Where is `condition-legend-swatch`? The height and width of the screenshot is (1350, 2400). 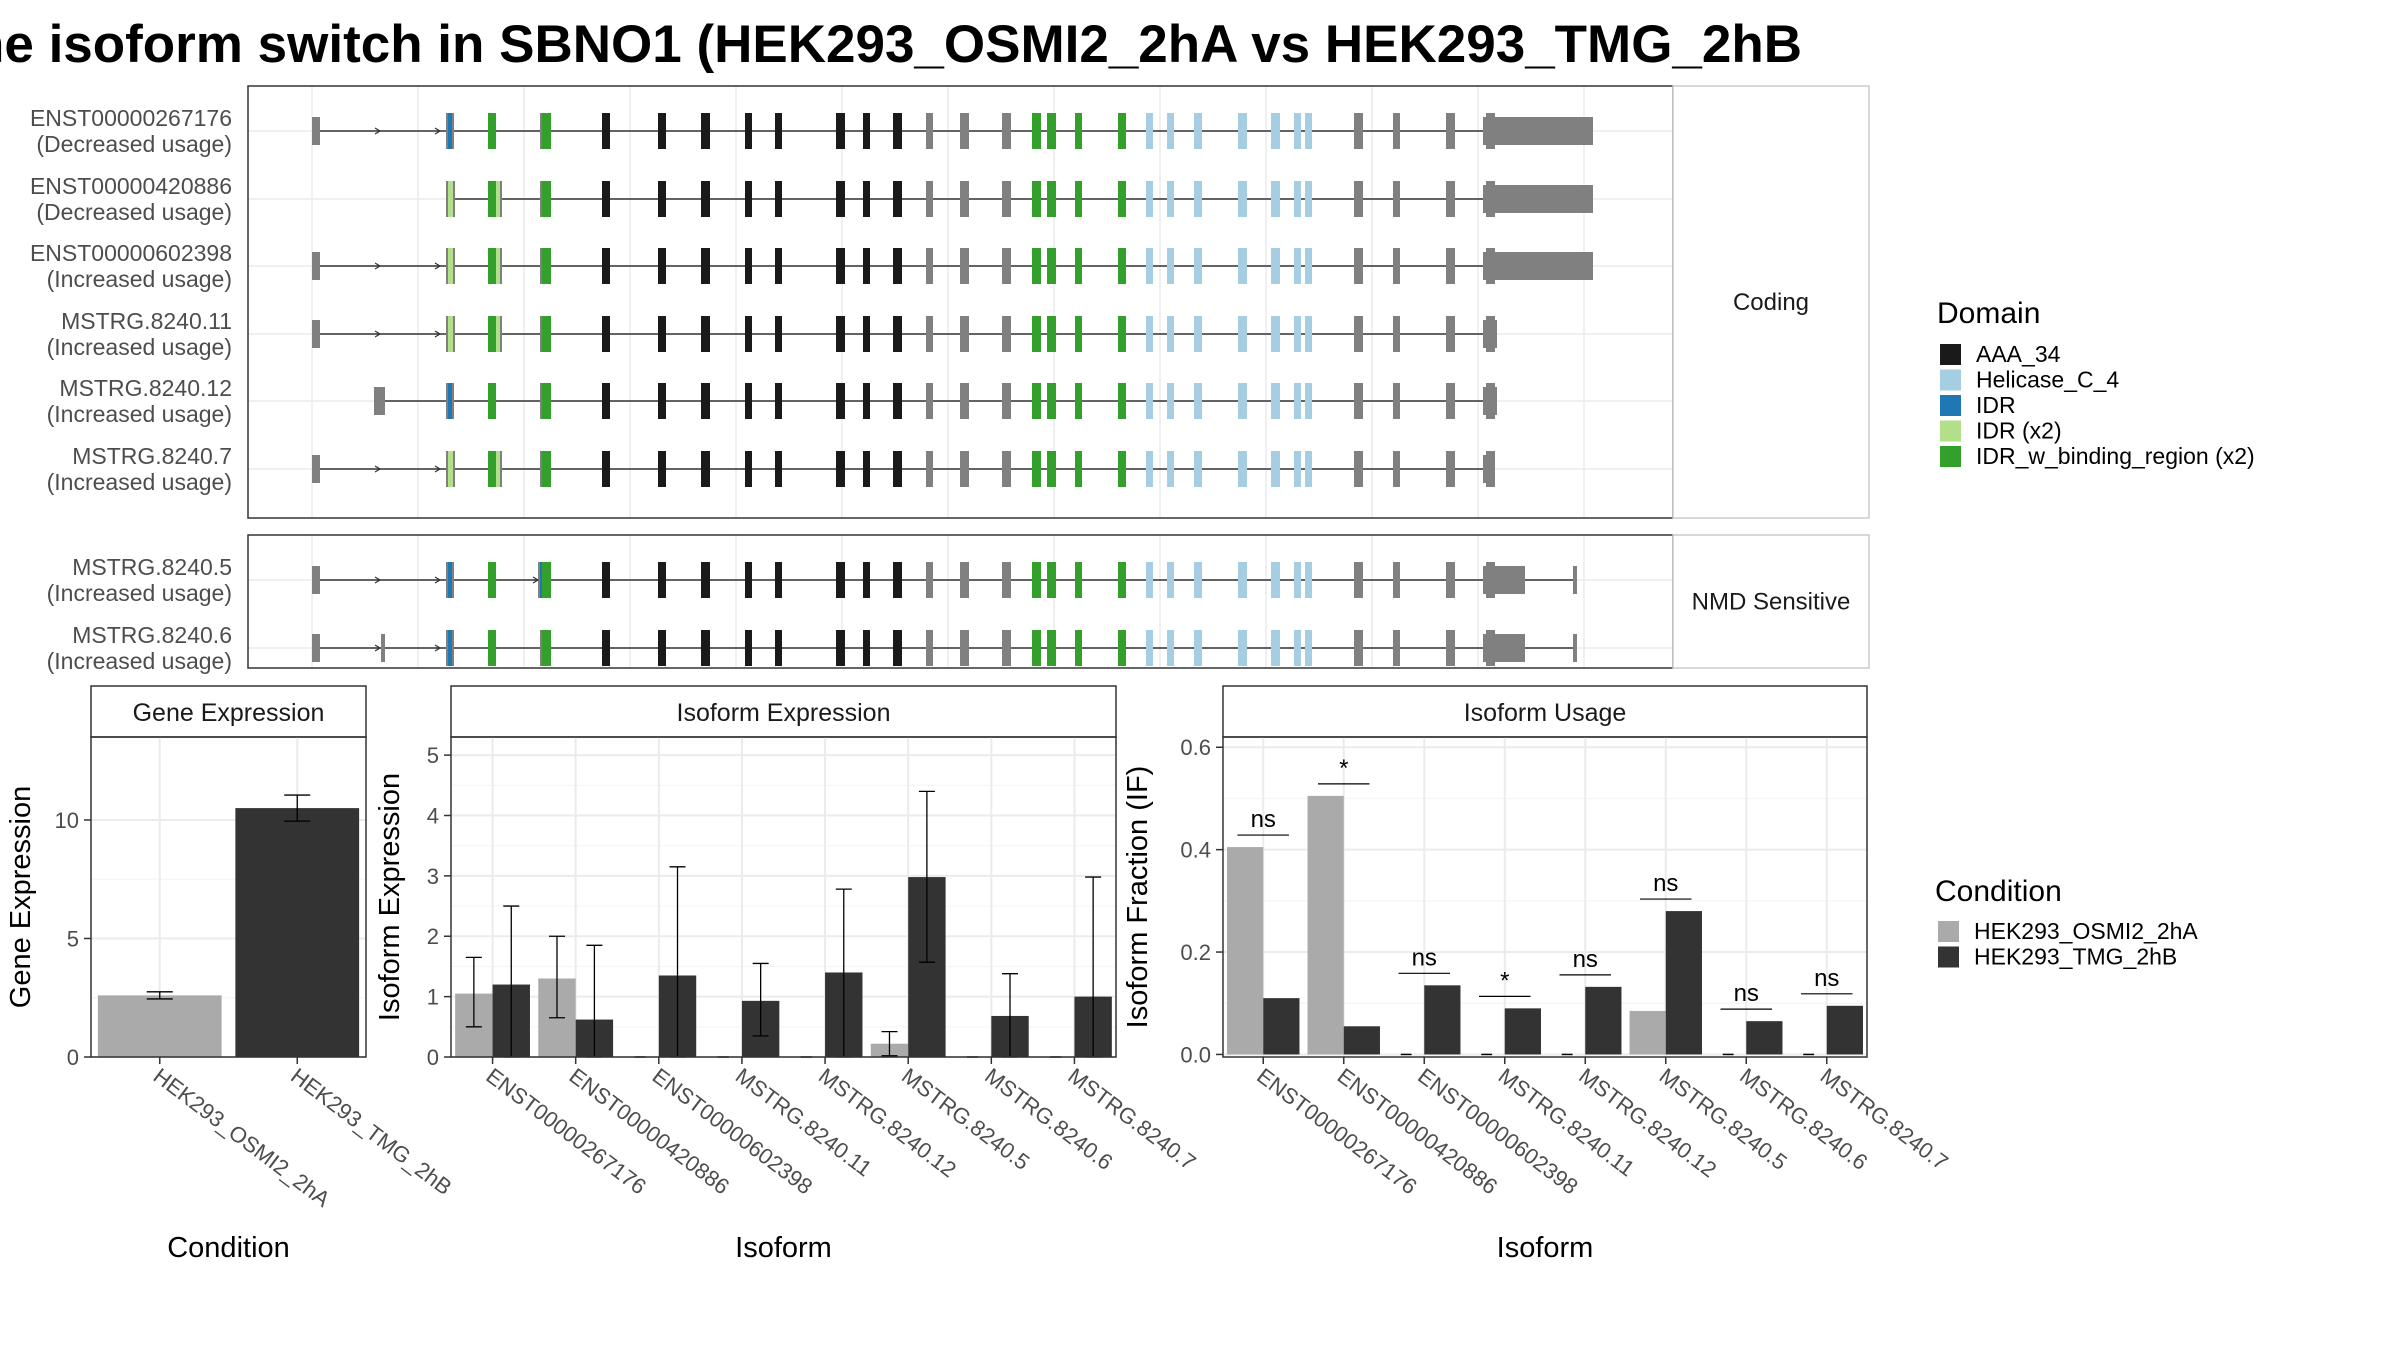 condition-legend-swatch is located at coordinates (1948, 957).